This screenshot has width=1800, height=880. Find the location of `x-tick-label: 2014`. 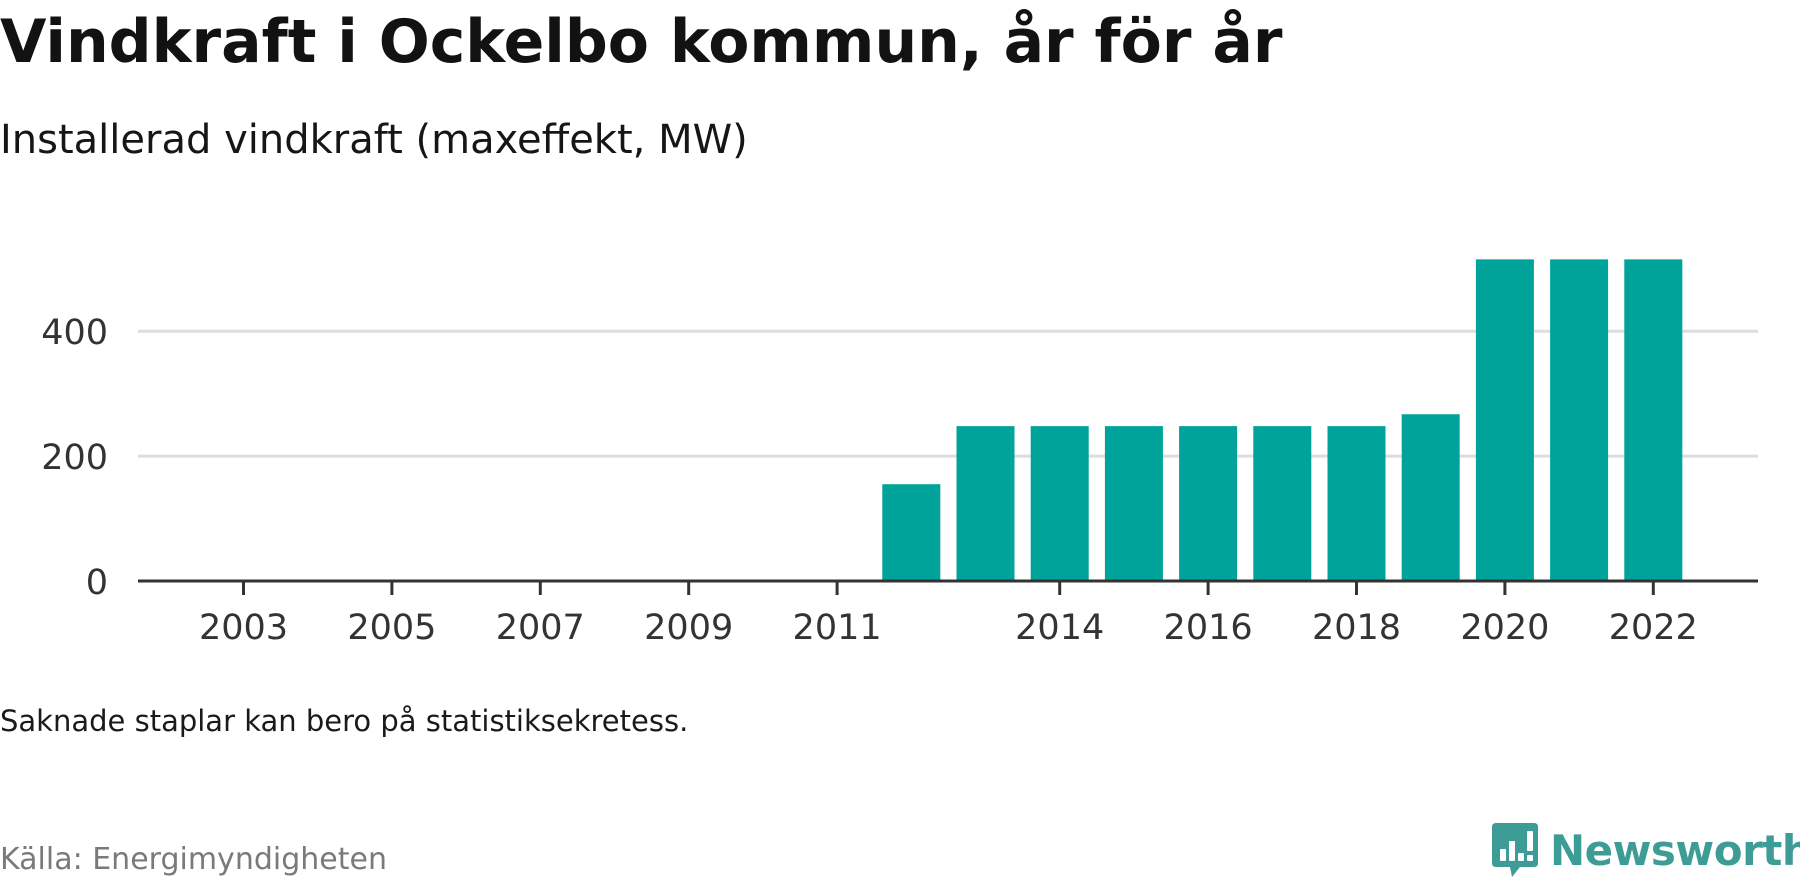

x-tick-label: 2014 is located at coordinates (1059, 628).